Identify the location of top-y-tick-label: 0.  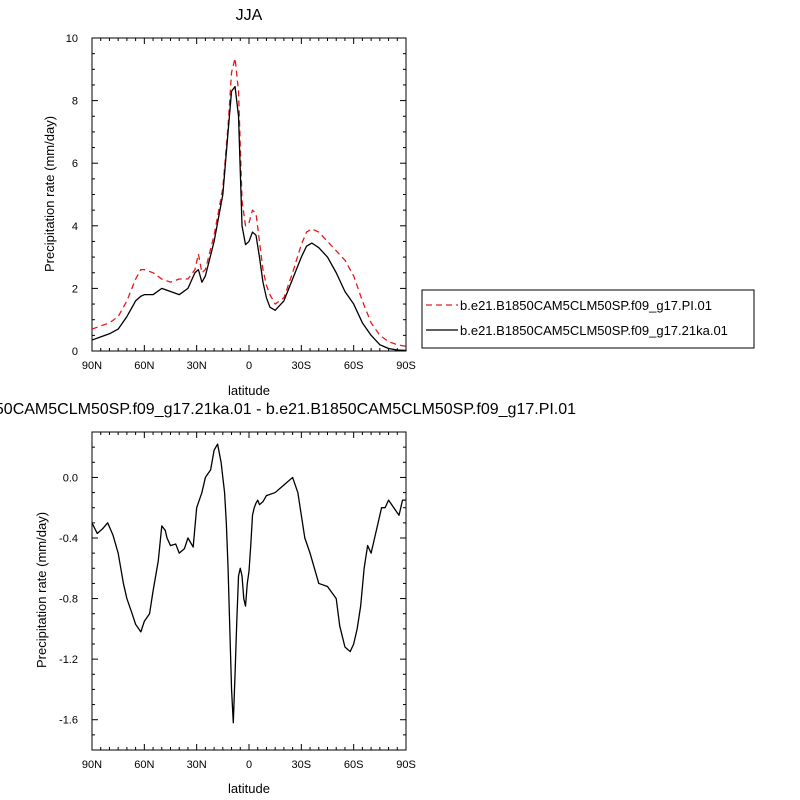
(75, 352).